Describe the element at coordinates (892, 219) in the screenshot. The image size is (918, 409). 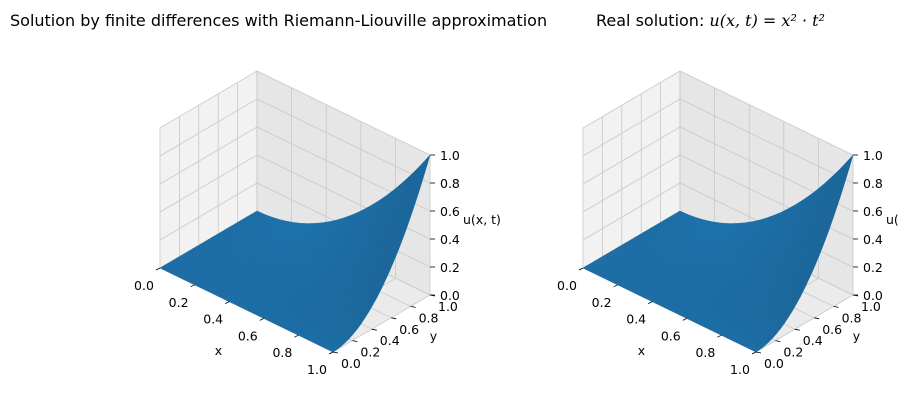
I see `z-axis-label: u(` at that location.